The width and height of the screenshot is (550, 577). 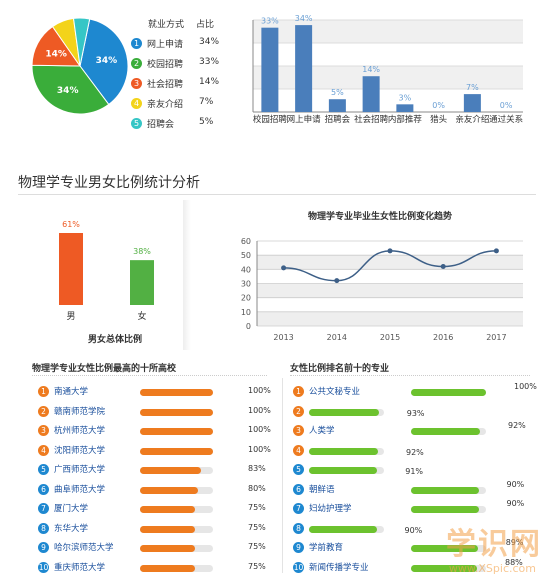 I want to click on pie-legend-item: 2 校园招聘 33%, so click(x=181, y=64).